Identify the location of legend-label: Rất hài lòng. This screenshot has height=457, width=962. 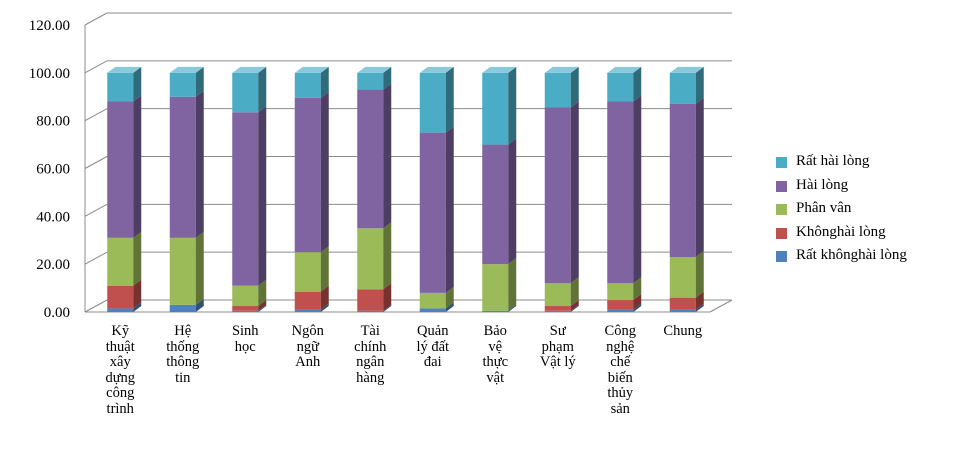
(833, 161).